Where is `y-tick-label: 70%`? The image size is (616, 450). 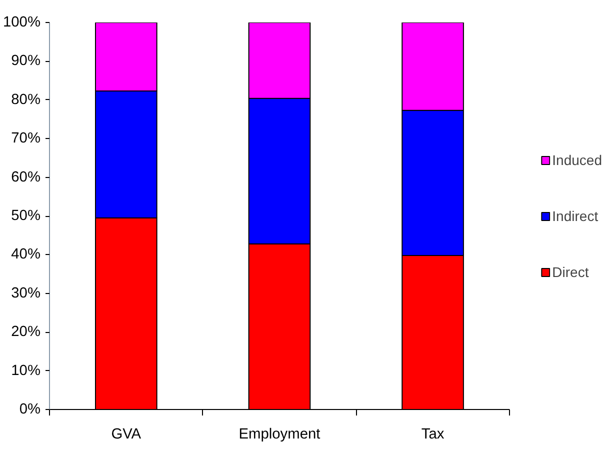
y-tick-label: 70% is located at coordinates (26, 138).